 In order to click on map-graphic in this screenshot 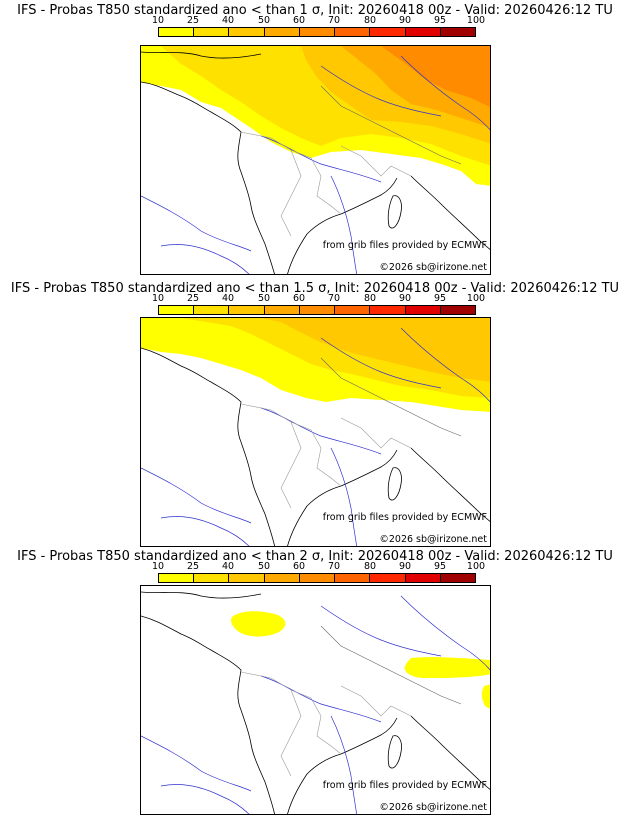, I will do `click(315, 702)`.